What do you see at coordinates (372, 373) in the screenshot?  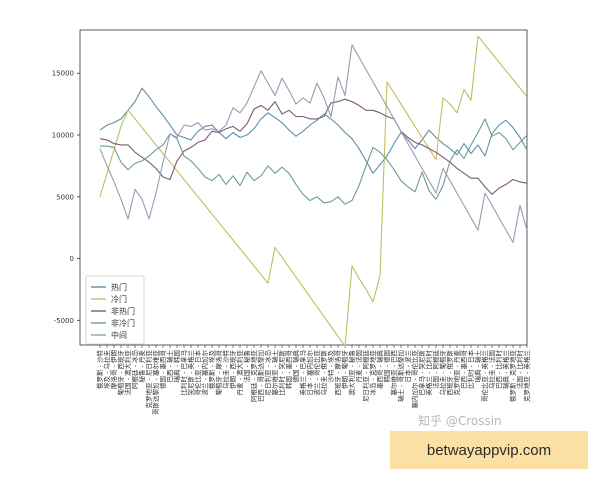 I see `x-tick-label: 冰岛 - 克罗地亚` at bounding box center [372, 373].